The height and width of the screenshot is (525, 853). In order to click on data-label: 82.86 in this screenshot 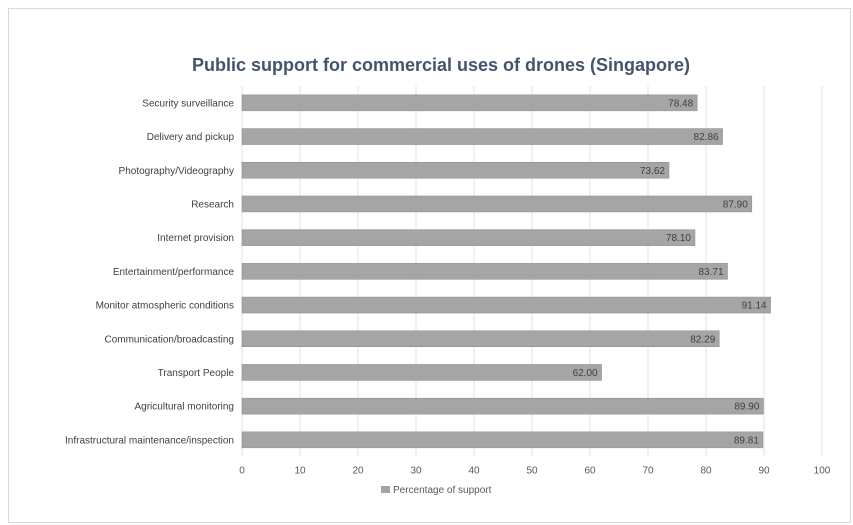, I will do `click(706, 137)`.